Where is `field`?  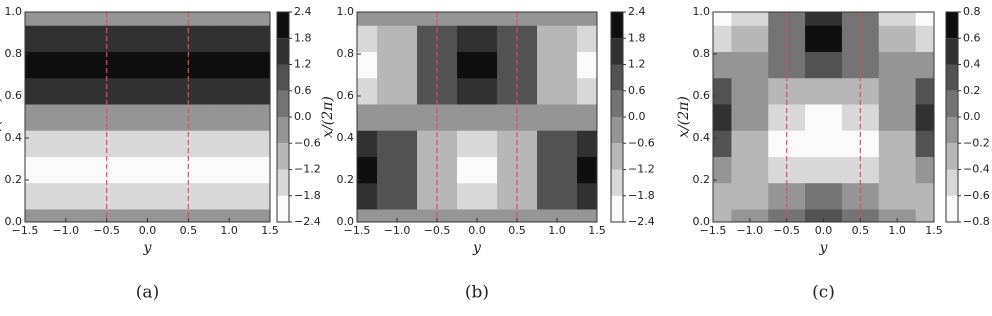 field is located at coordinates (823, 117).